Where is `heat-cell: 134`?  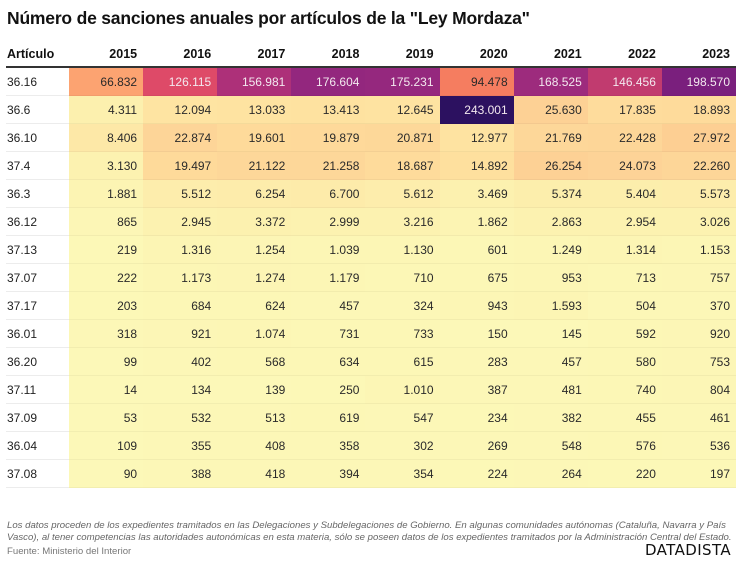
heat-cell: 134 is located at coordinates (180, 389).